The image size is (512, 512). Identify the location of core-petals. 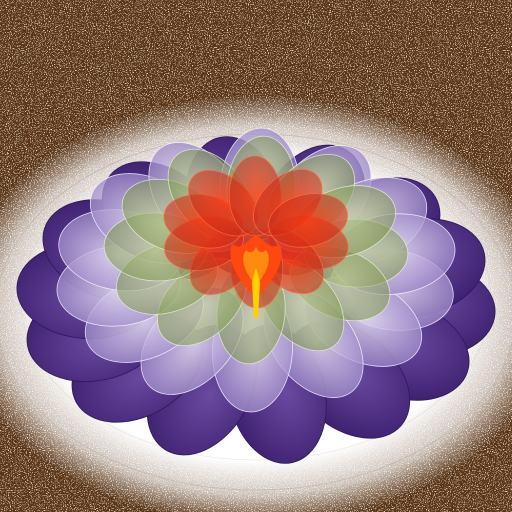
(256, 265).